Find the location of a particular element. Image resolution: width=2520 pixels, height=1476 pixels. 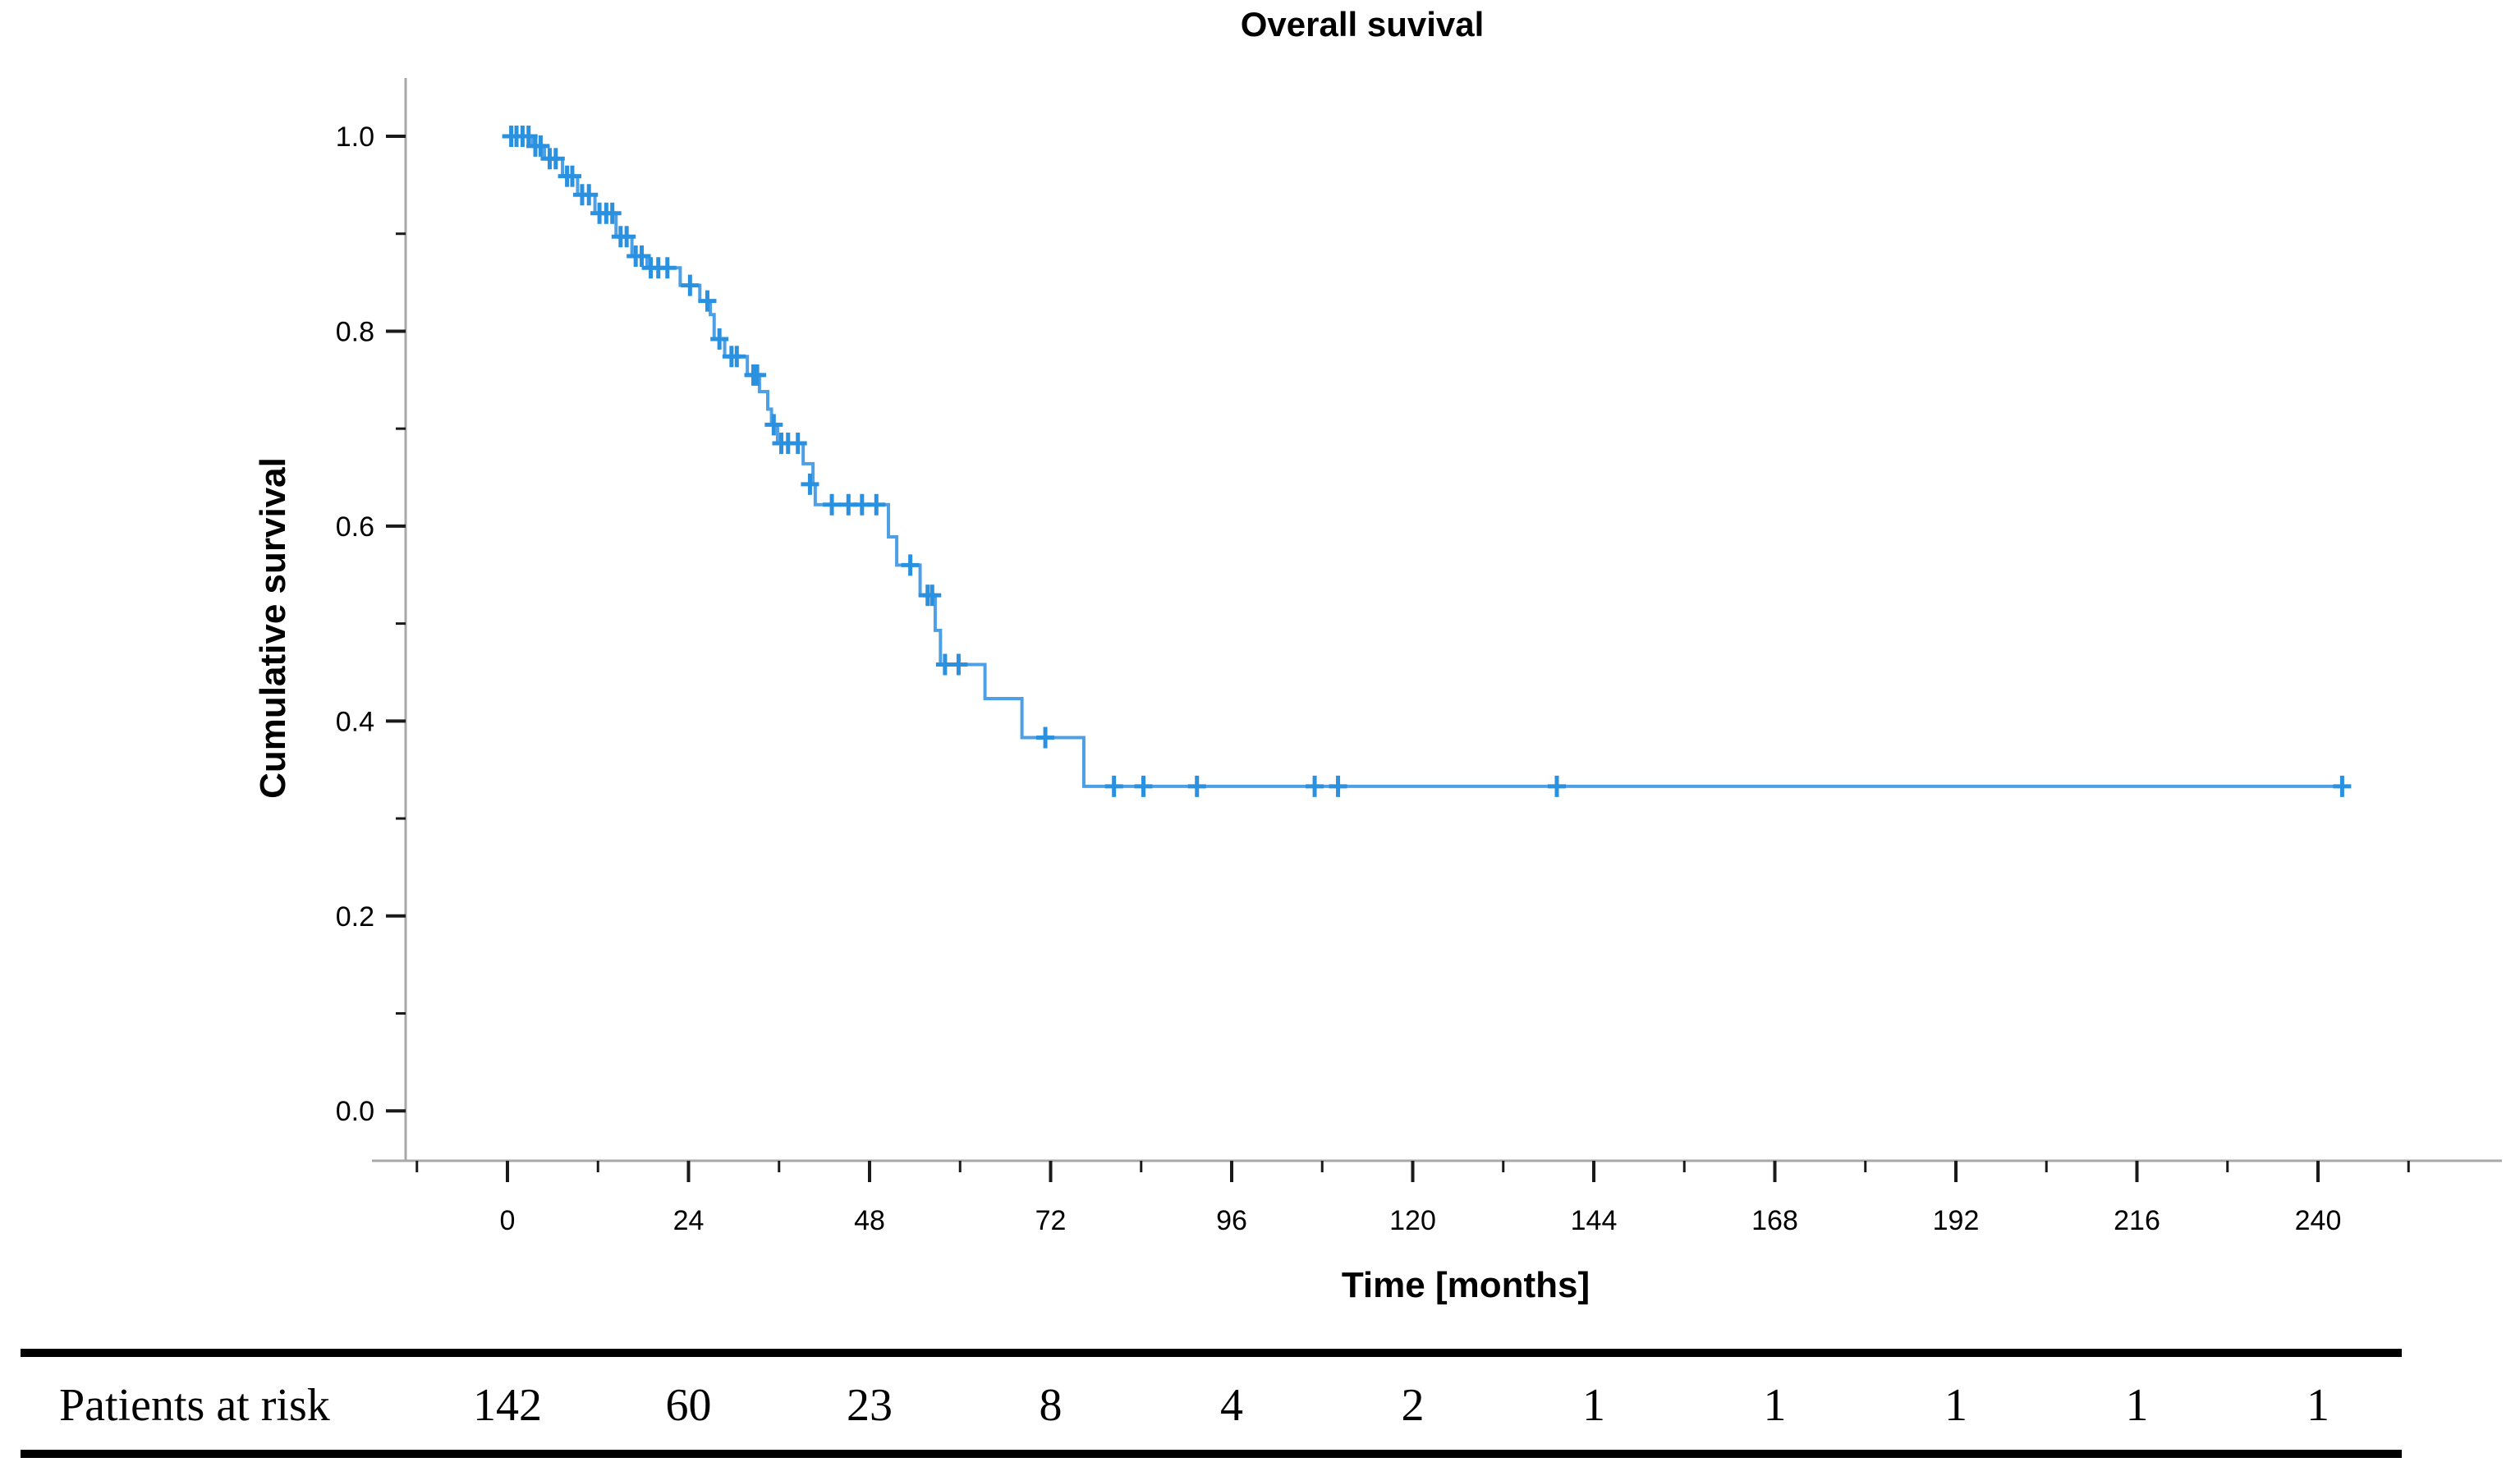

risk-count: 4 is located at coordinates (1231, 1406).